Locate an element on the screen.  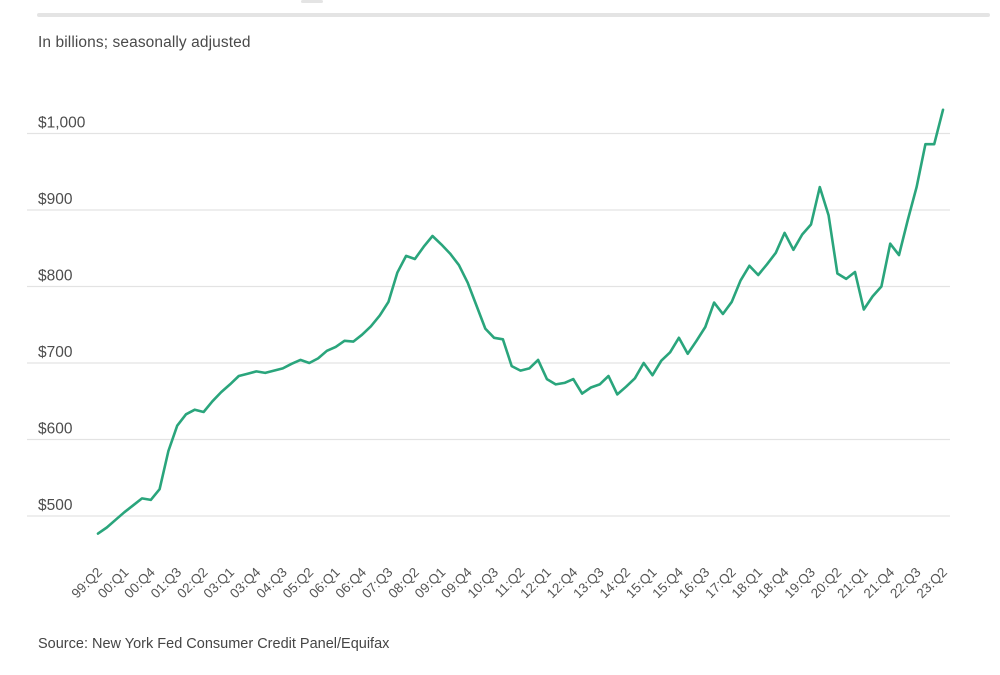
y-axis-tick-label: $900 is located at coordinates (55, 199).